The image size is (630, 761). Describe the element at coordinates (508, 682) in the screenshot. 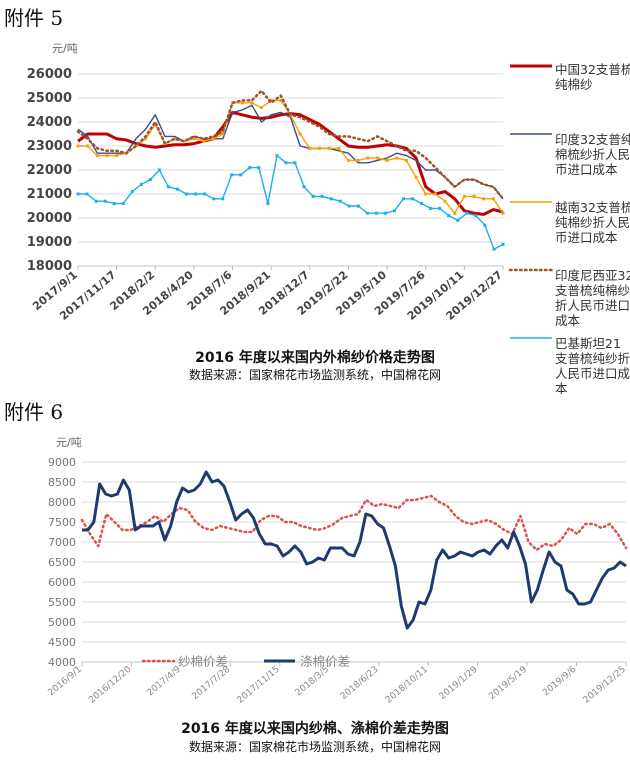

I see `x-tick-label: 2019/5/19` at that location.